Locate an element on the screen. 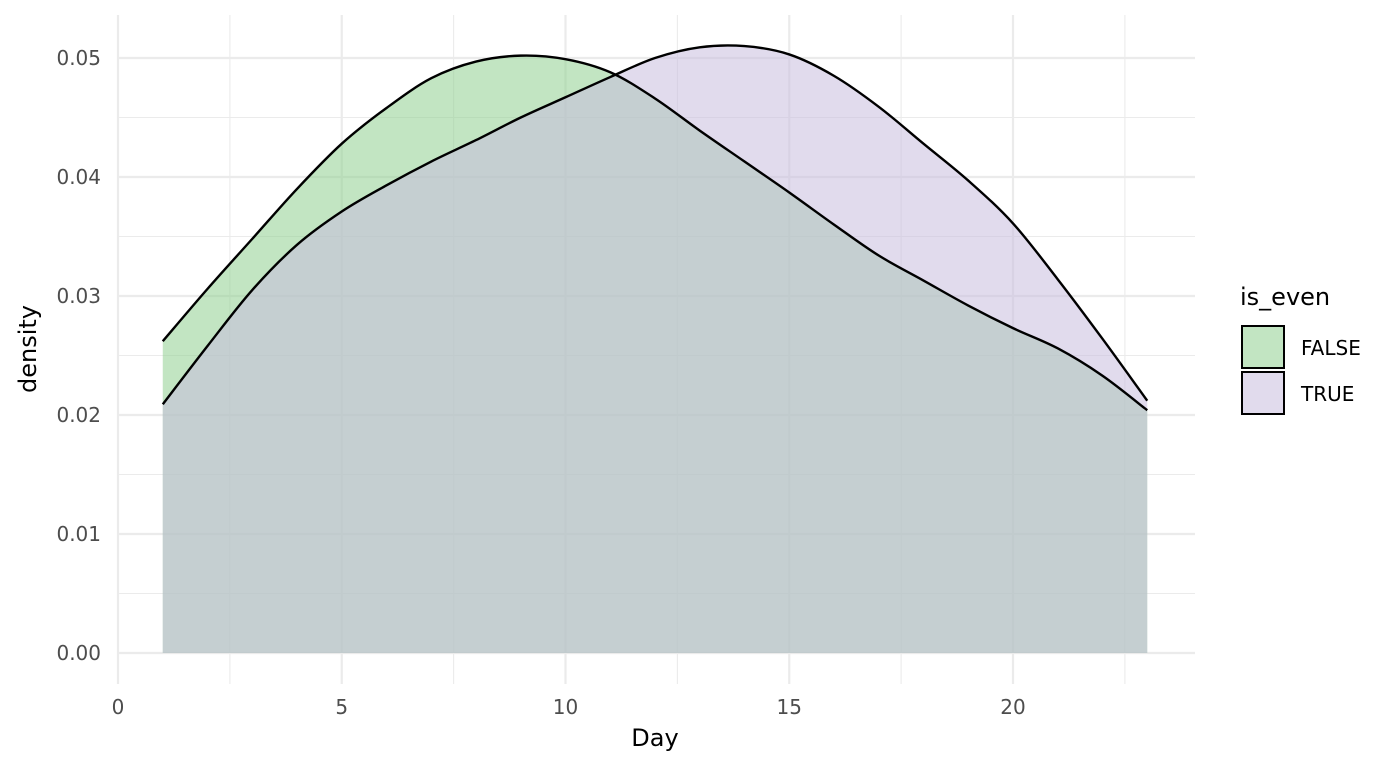 This screenshot has height=768, width=1400. legend-key-true is located at coordinates (1263, 393).